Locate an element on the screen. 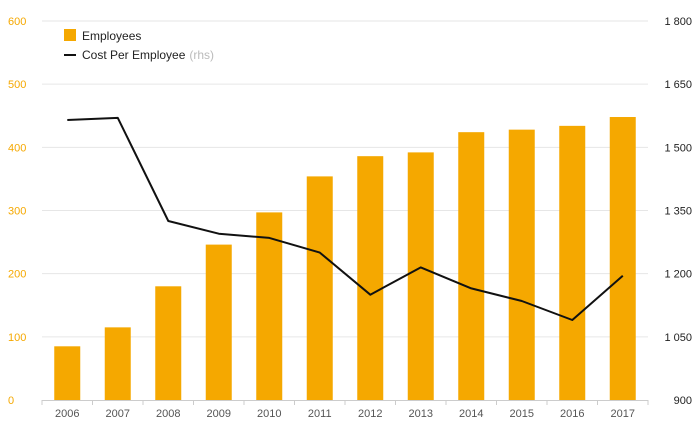 The image size is (700, 433). y-left-tick-label: 500 is located at coordinates (17, 85).